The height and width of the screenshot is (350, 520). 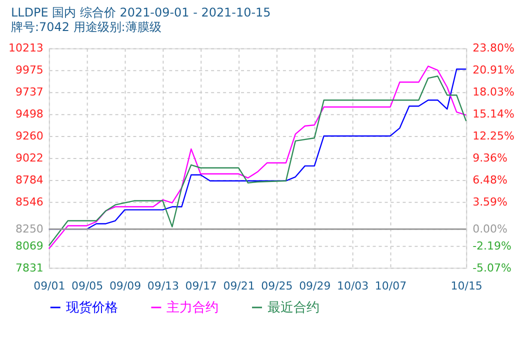 I want to click on chart-subtitle: 牌号:7042 用途级别:薄膜级, so click(x=86, y=27).